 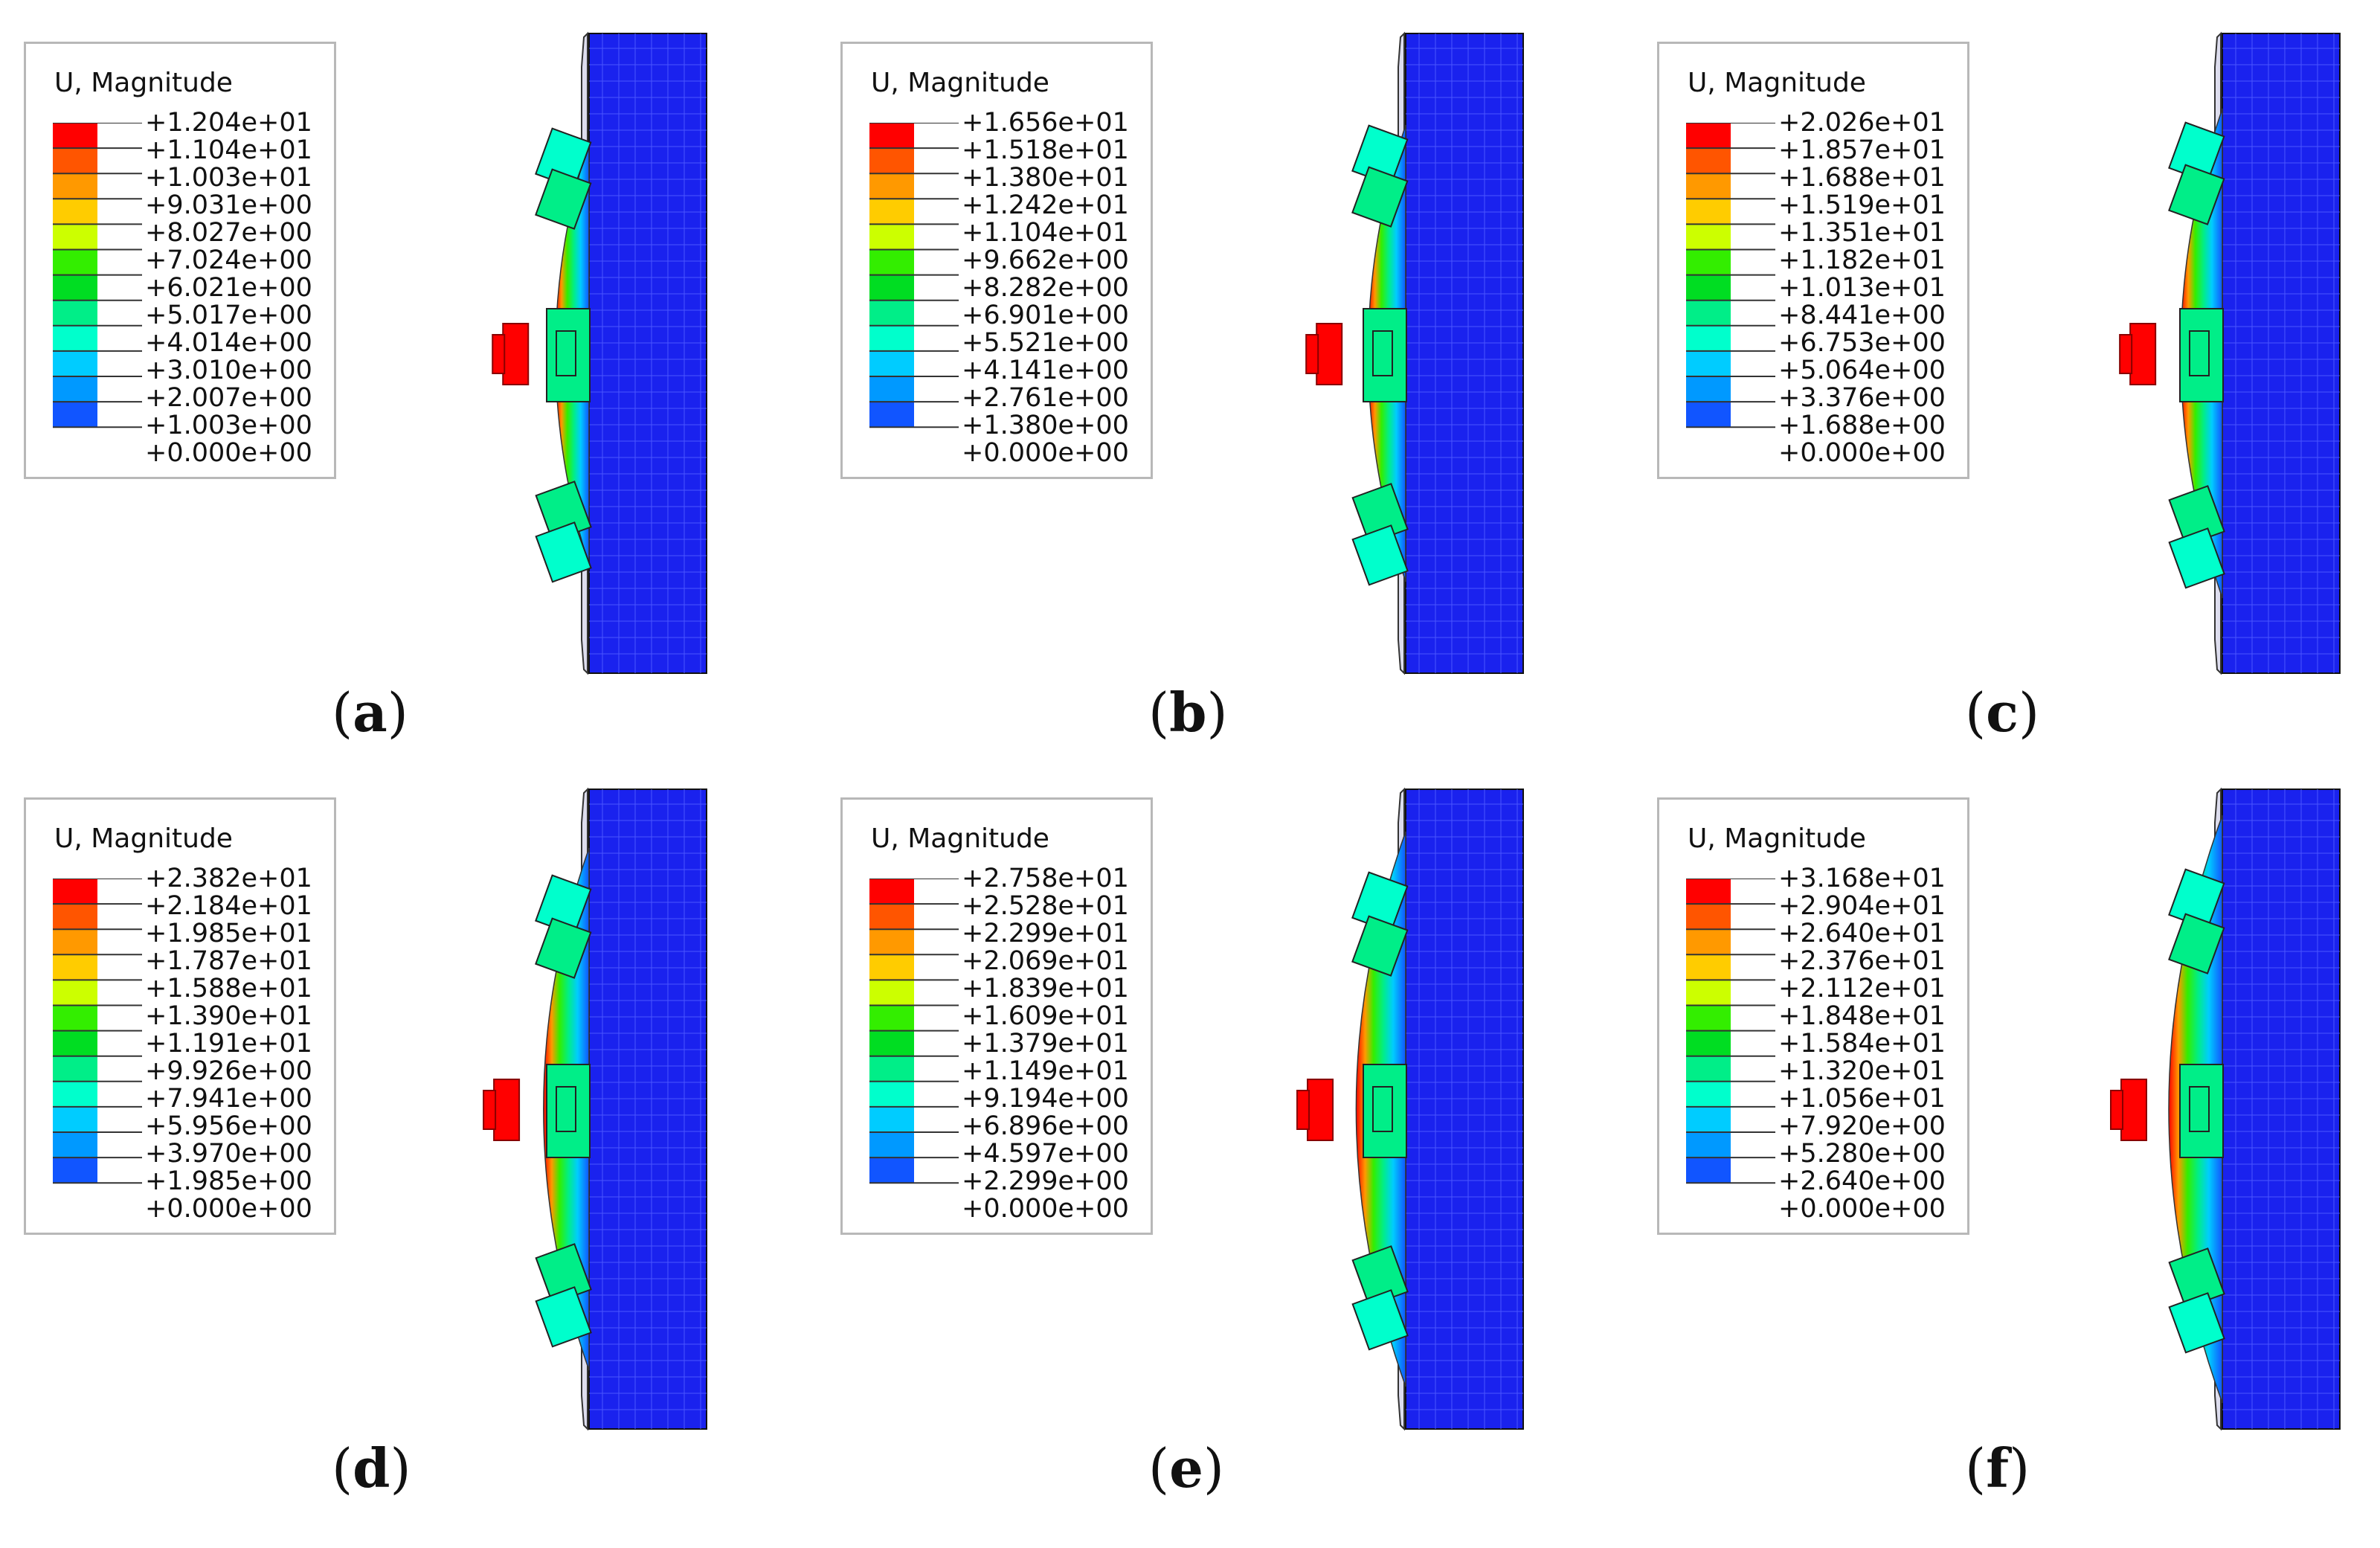 What do you see at coordinates (1862, 178) in the screenshot?
I see `legend-level-label: +1.688e+01` at bounding box center [1862, 178].